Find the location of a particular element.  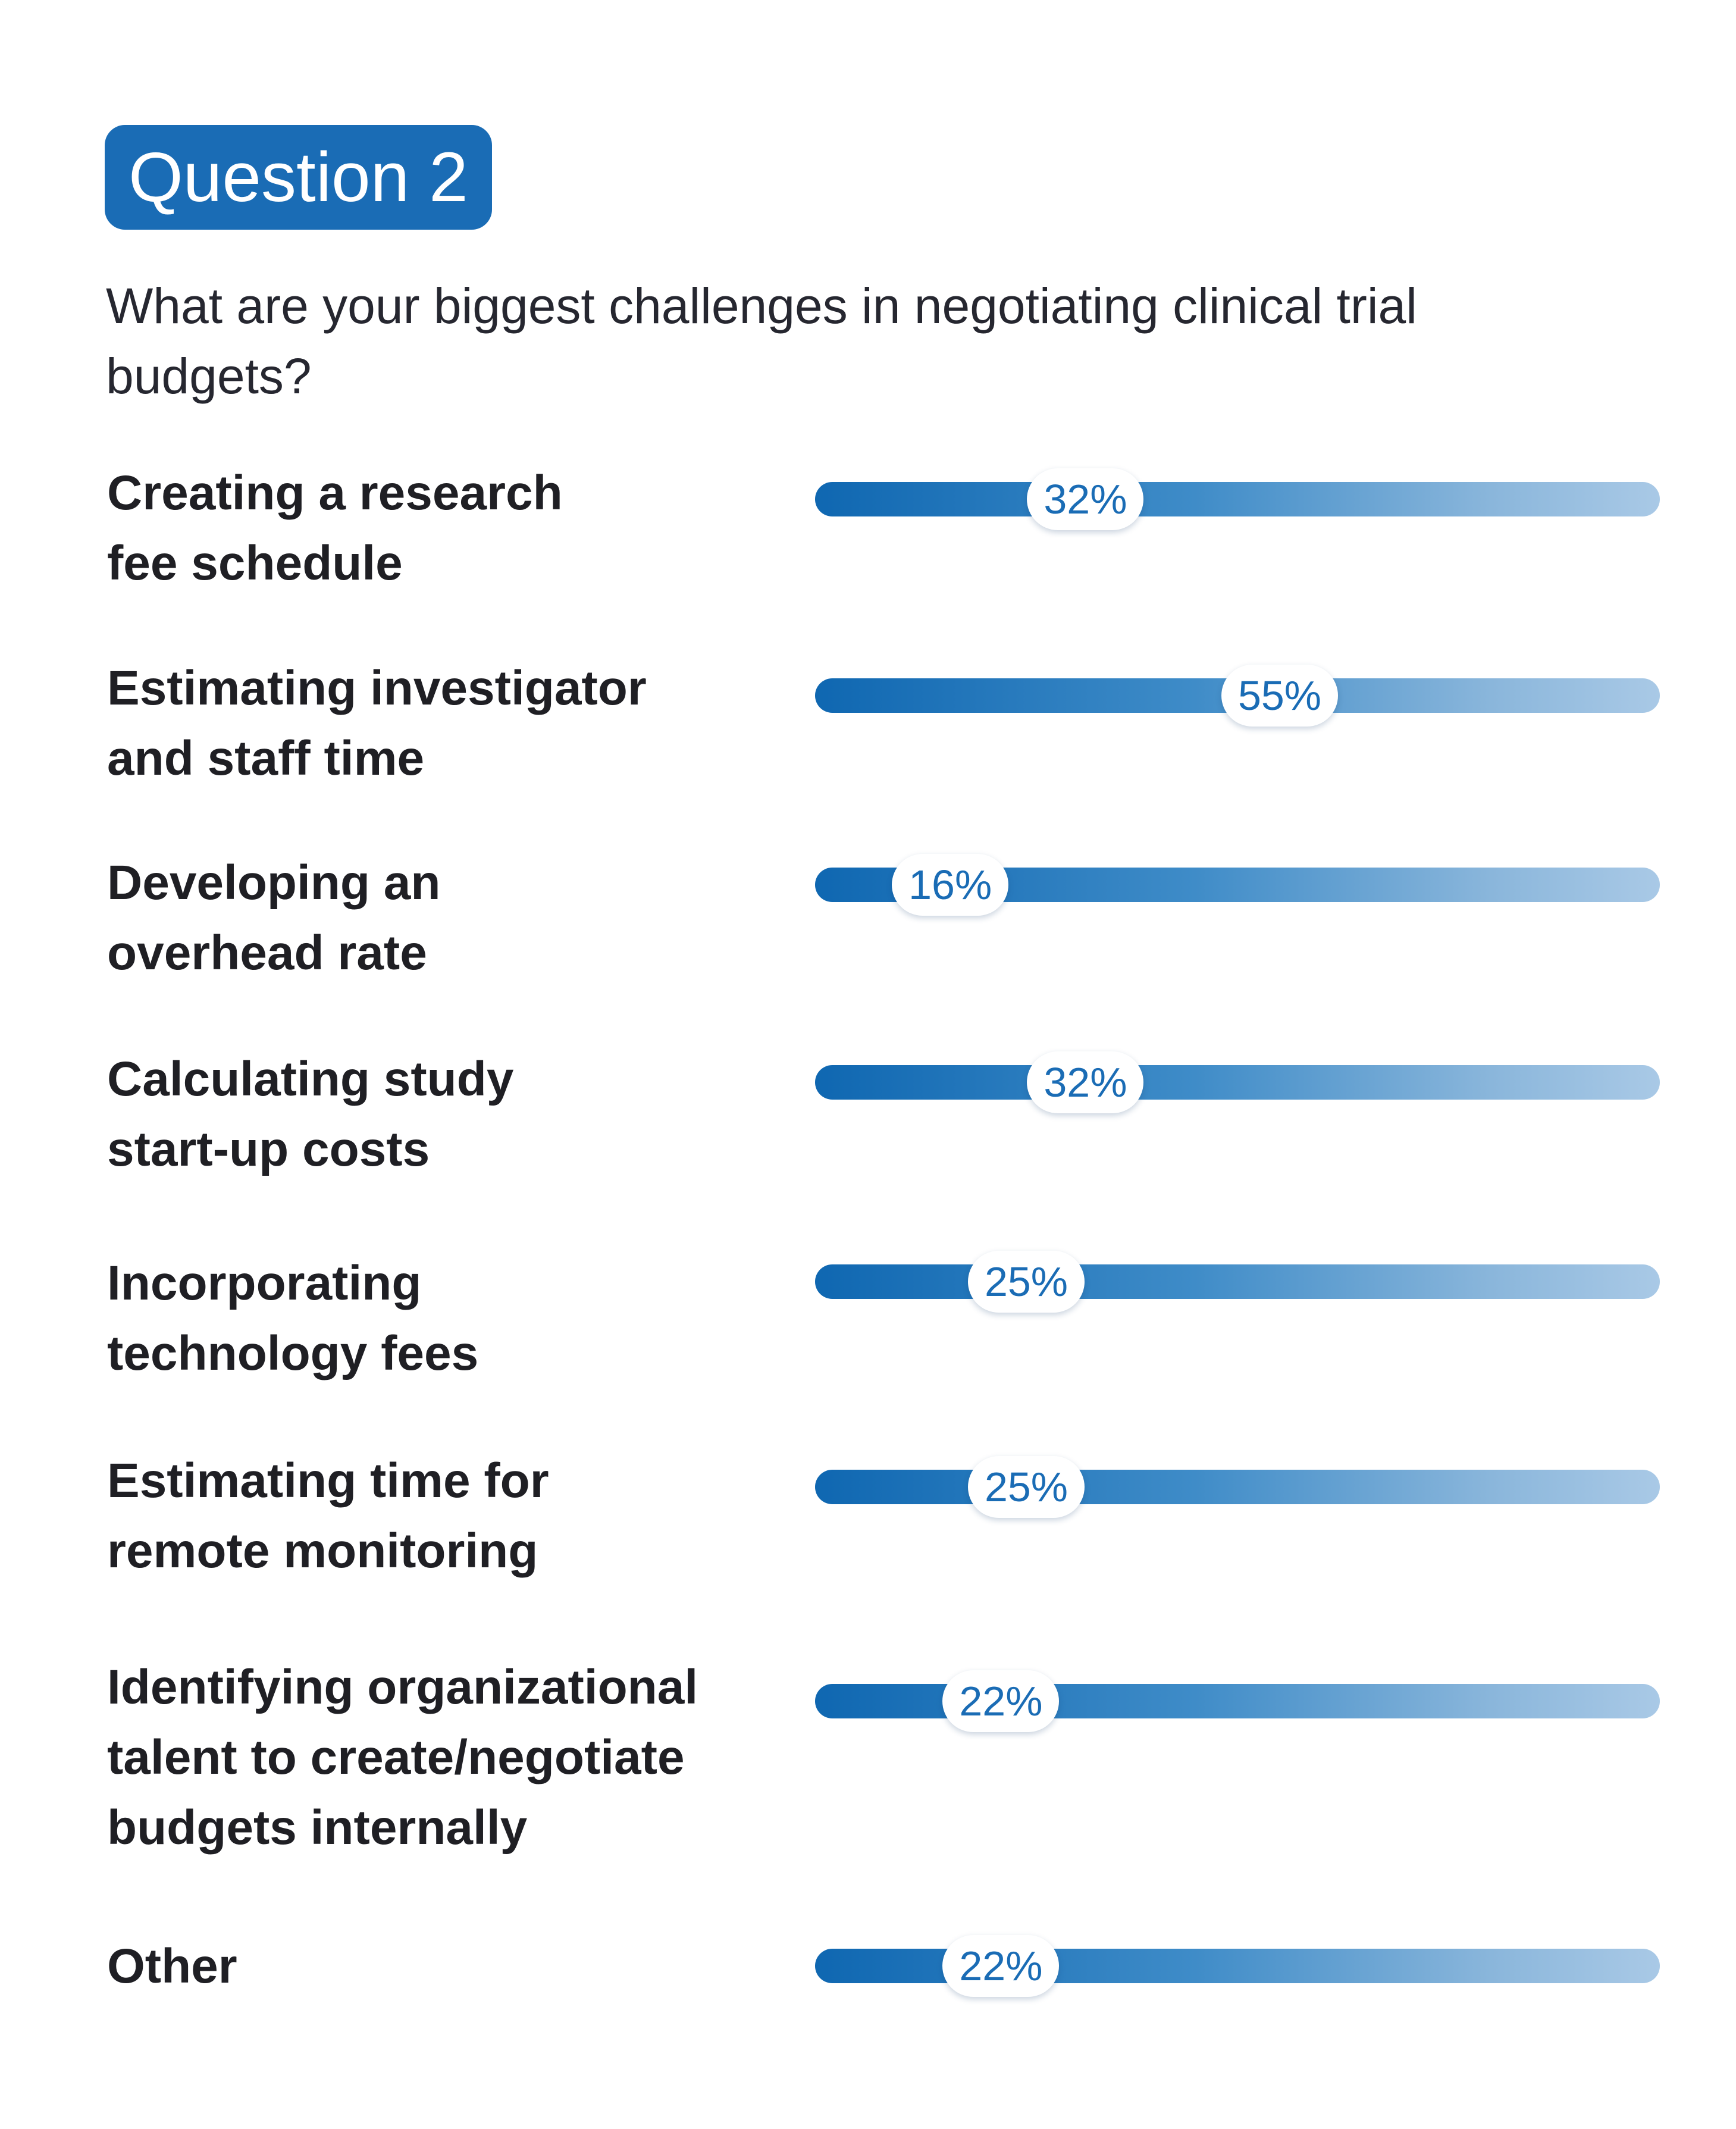

category-label: Developing an overhead rate is located at coordinates (274, 918).